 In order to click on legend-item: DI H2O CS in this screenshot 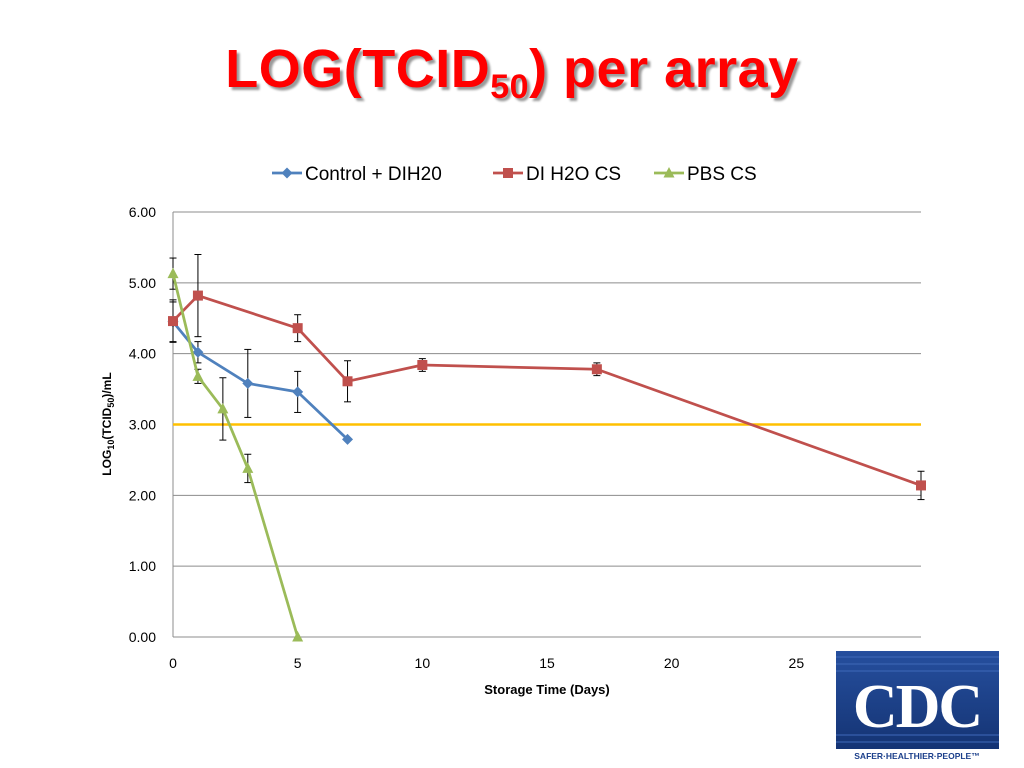, I will do `click(557, 174)`.